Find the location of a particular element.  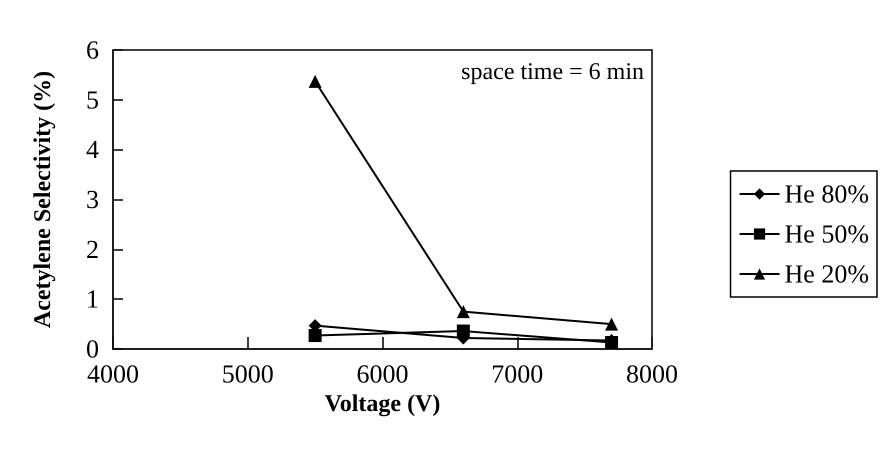

legend-label: He 50% is located at coordinates (827, 234).